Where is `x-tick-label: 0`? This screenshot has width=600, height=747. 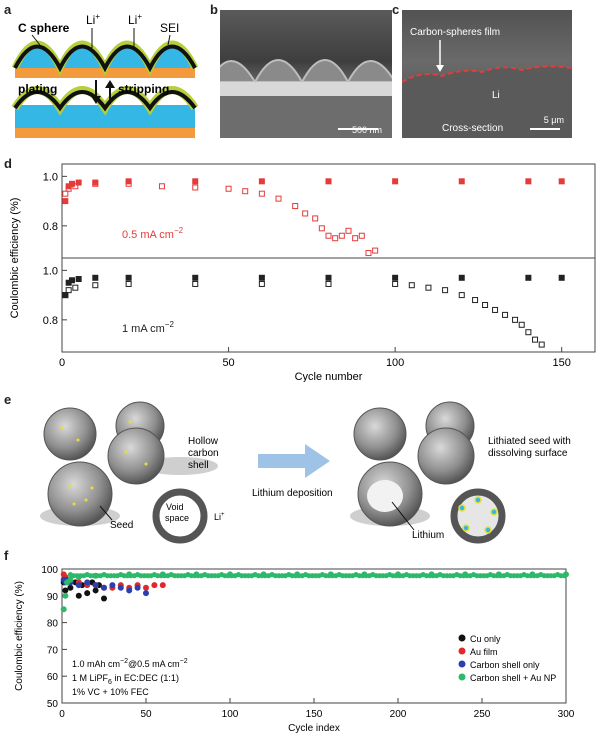 x-tick-label: 0 is located at coordinates (62, 714).